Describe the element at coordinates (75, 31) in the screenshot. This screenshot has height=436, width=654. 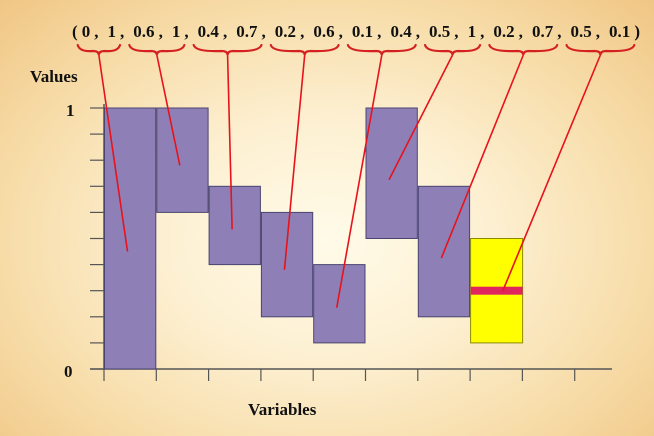
I see `tuple-open-paren: (` at that location.